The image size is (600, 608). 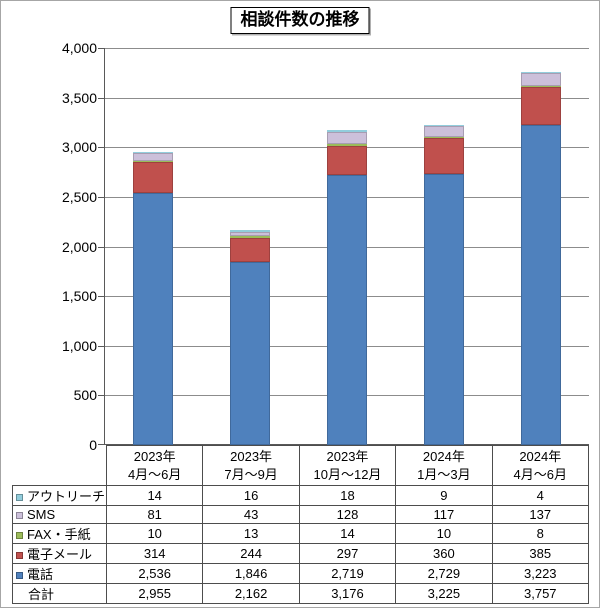 I want to click on table-row: SMS 81 43 128 117 137, so click(x=301, y=514).